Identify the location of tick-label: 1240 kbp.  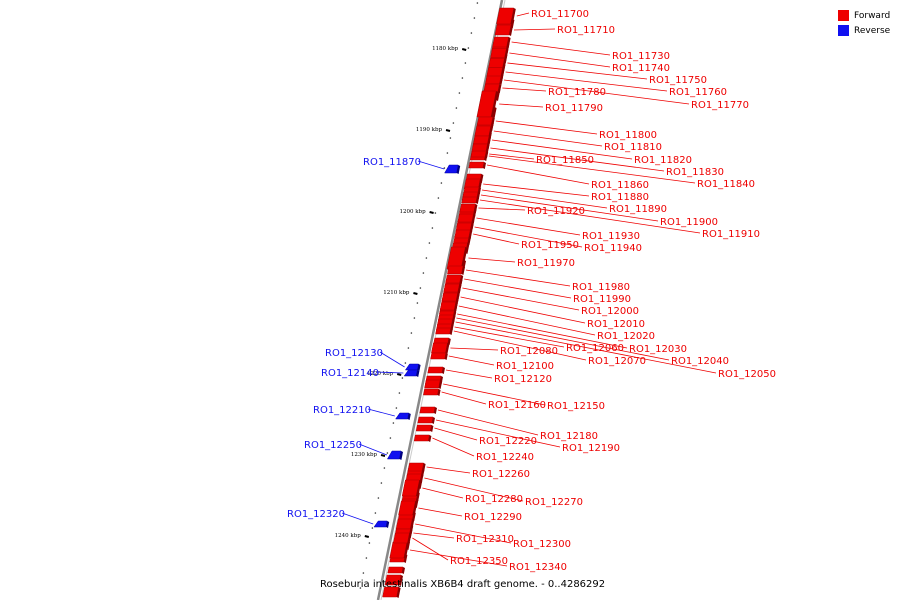
(348, 536).